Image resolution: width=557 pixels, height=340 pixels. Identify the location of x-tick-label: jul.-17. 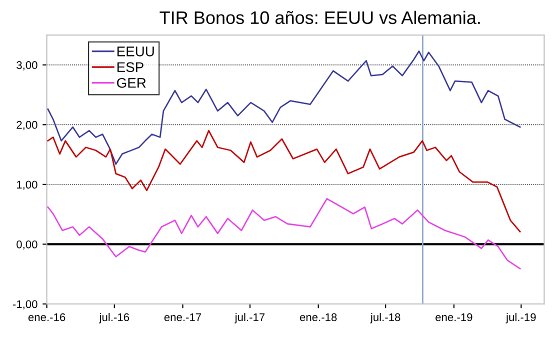
(249, 318).